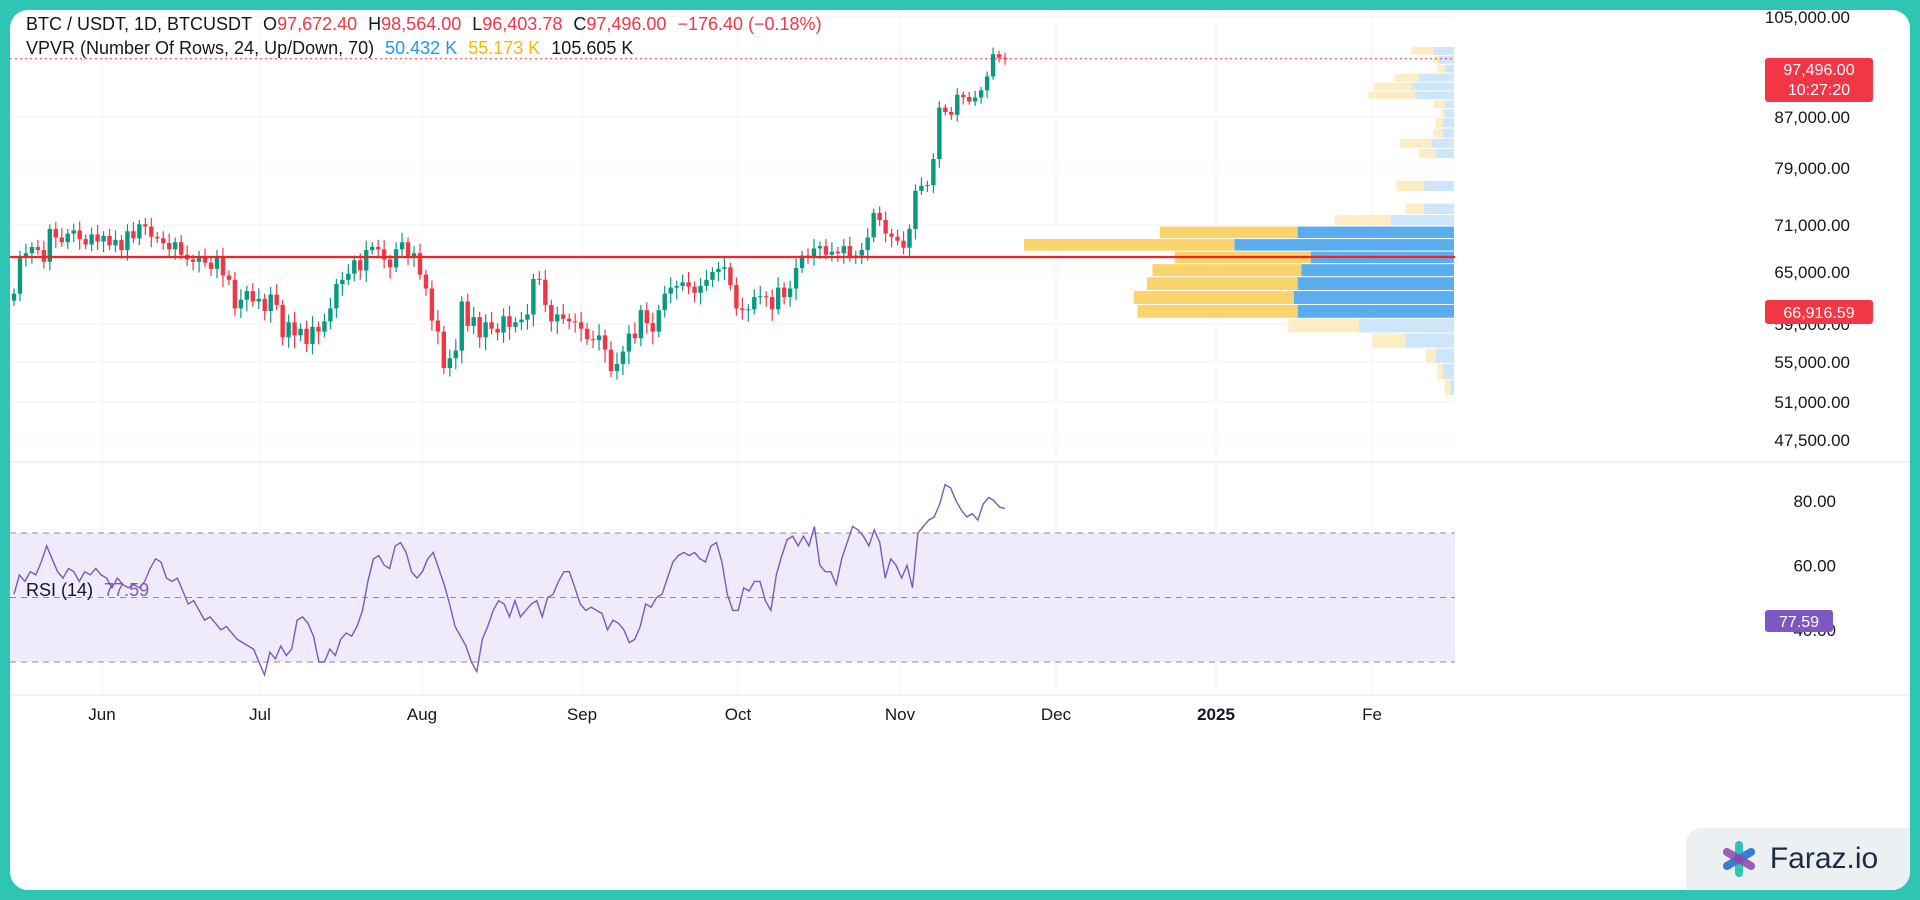 The width and height of the screenshot is (1920, 900). What do you see at coordinates (735, 714) in the screenshot?
I see `time-axis: Jun Jul Aug Sep Oct Nov Dec 2025 Fe` at bounding box center [735, 714].